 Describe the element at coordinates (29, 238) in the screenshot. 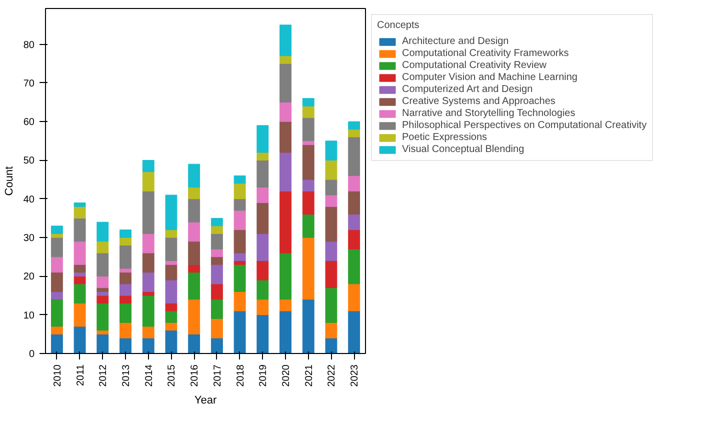

I see `y-tick-label: 30` at that location.